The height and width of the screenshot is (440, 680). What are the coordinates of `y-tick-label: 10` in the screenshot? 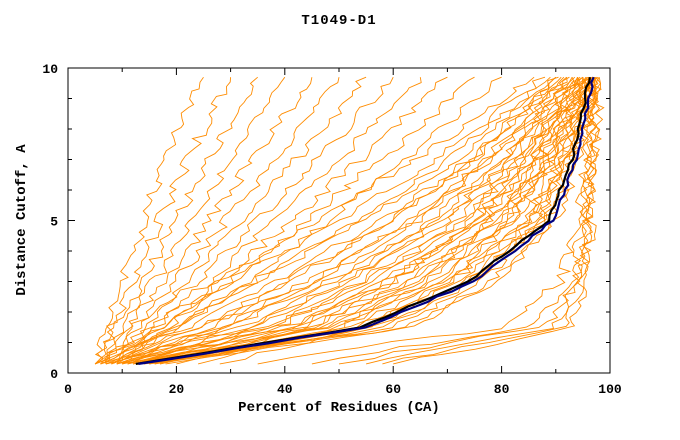 It's located at (50, 69).